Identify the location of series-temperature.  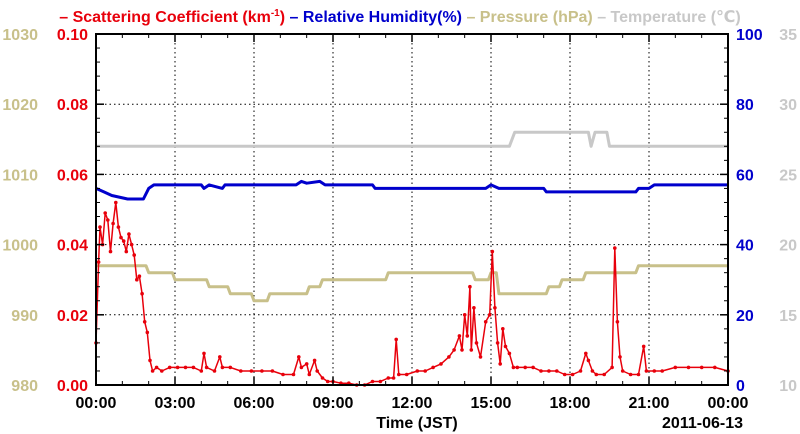
(412, 139).